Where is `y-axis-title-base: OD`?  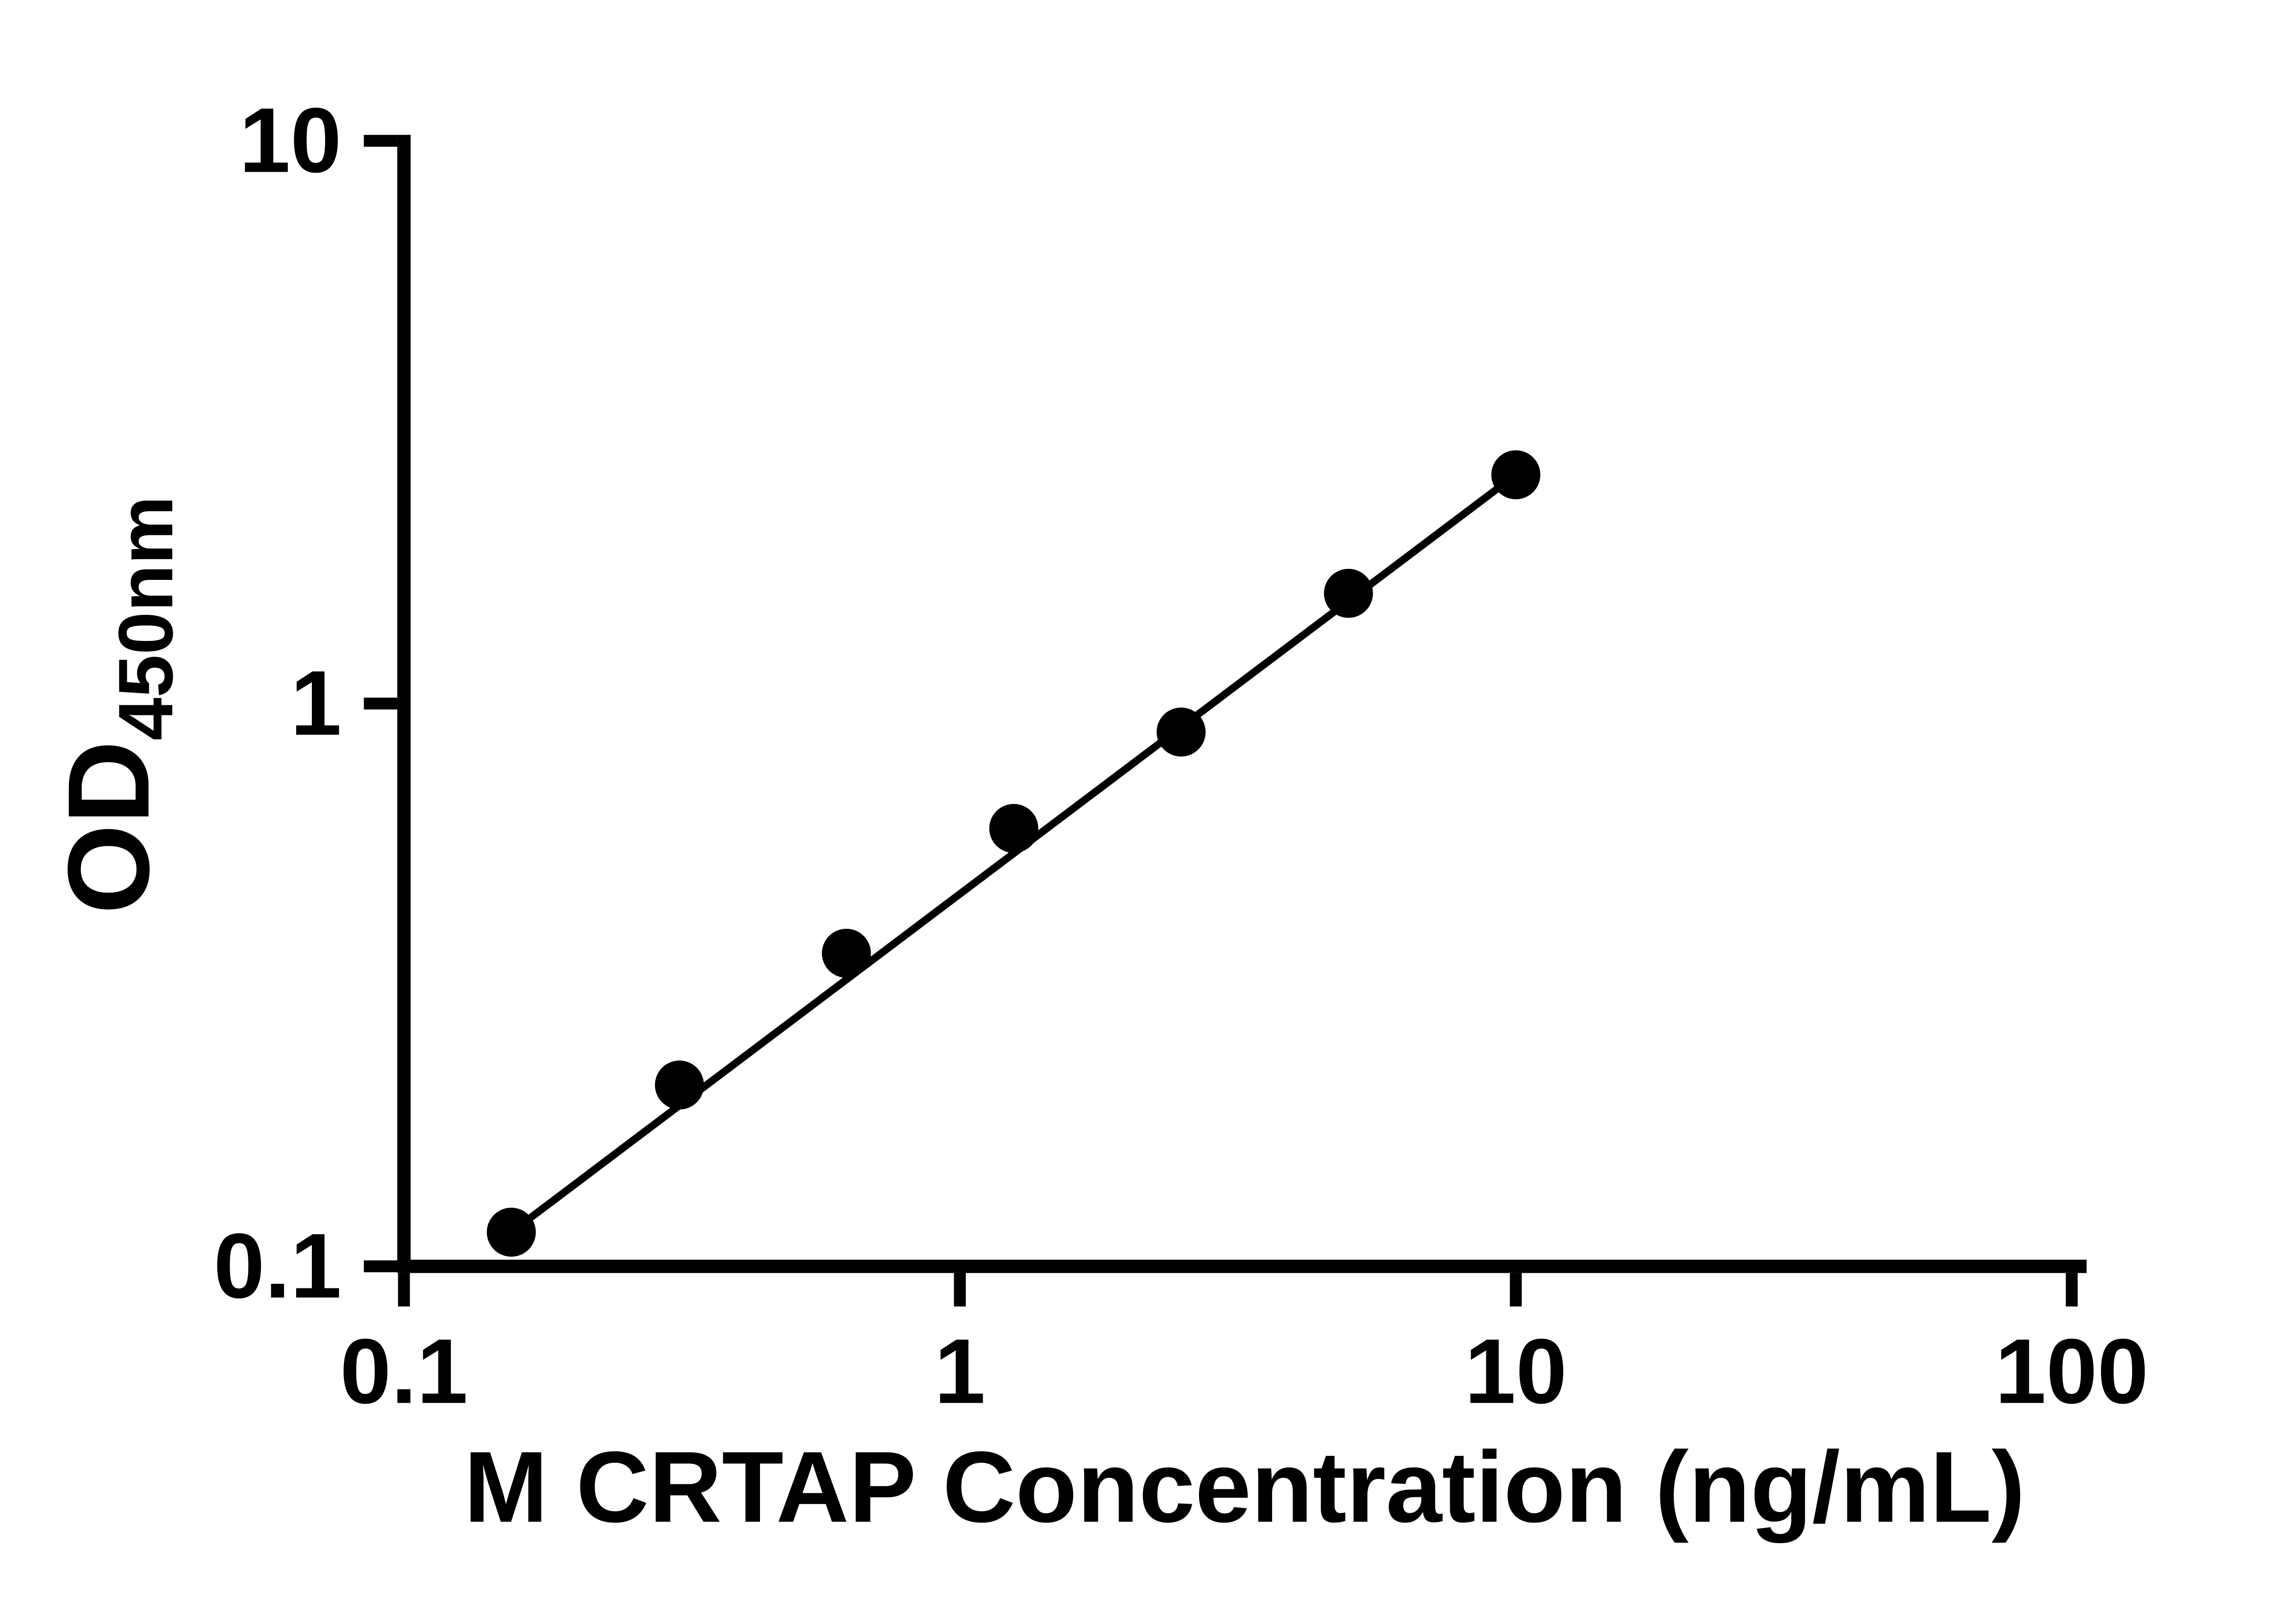
y-axis-title-base: OD is located at coordinates (108, 827).